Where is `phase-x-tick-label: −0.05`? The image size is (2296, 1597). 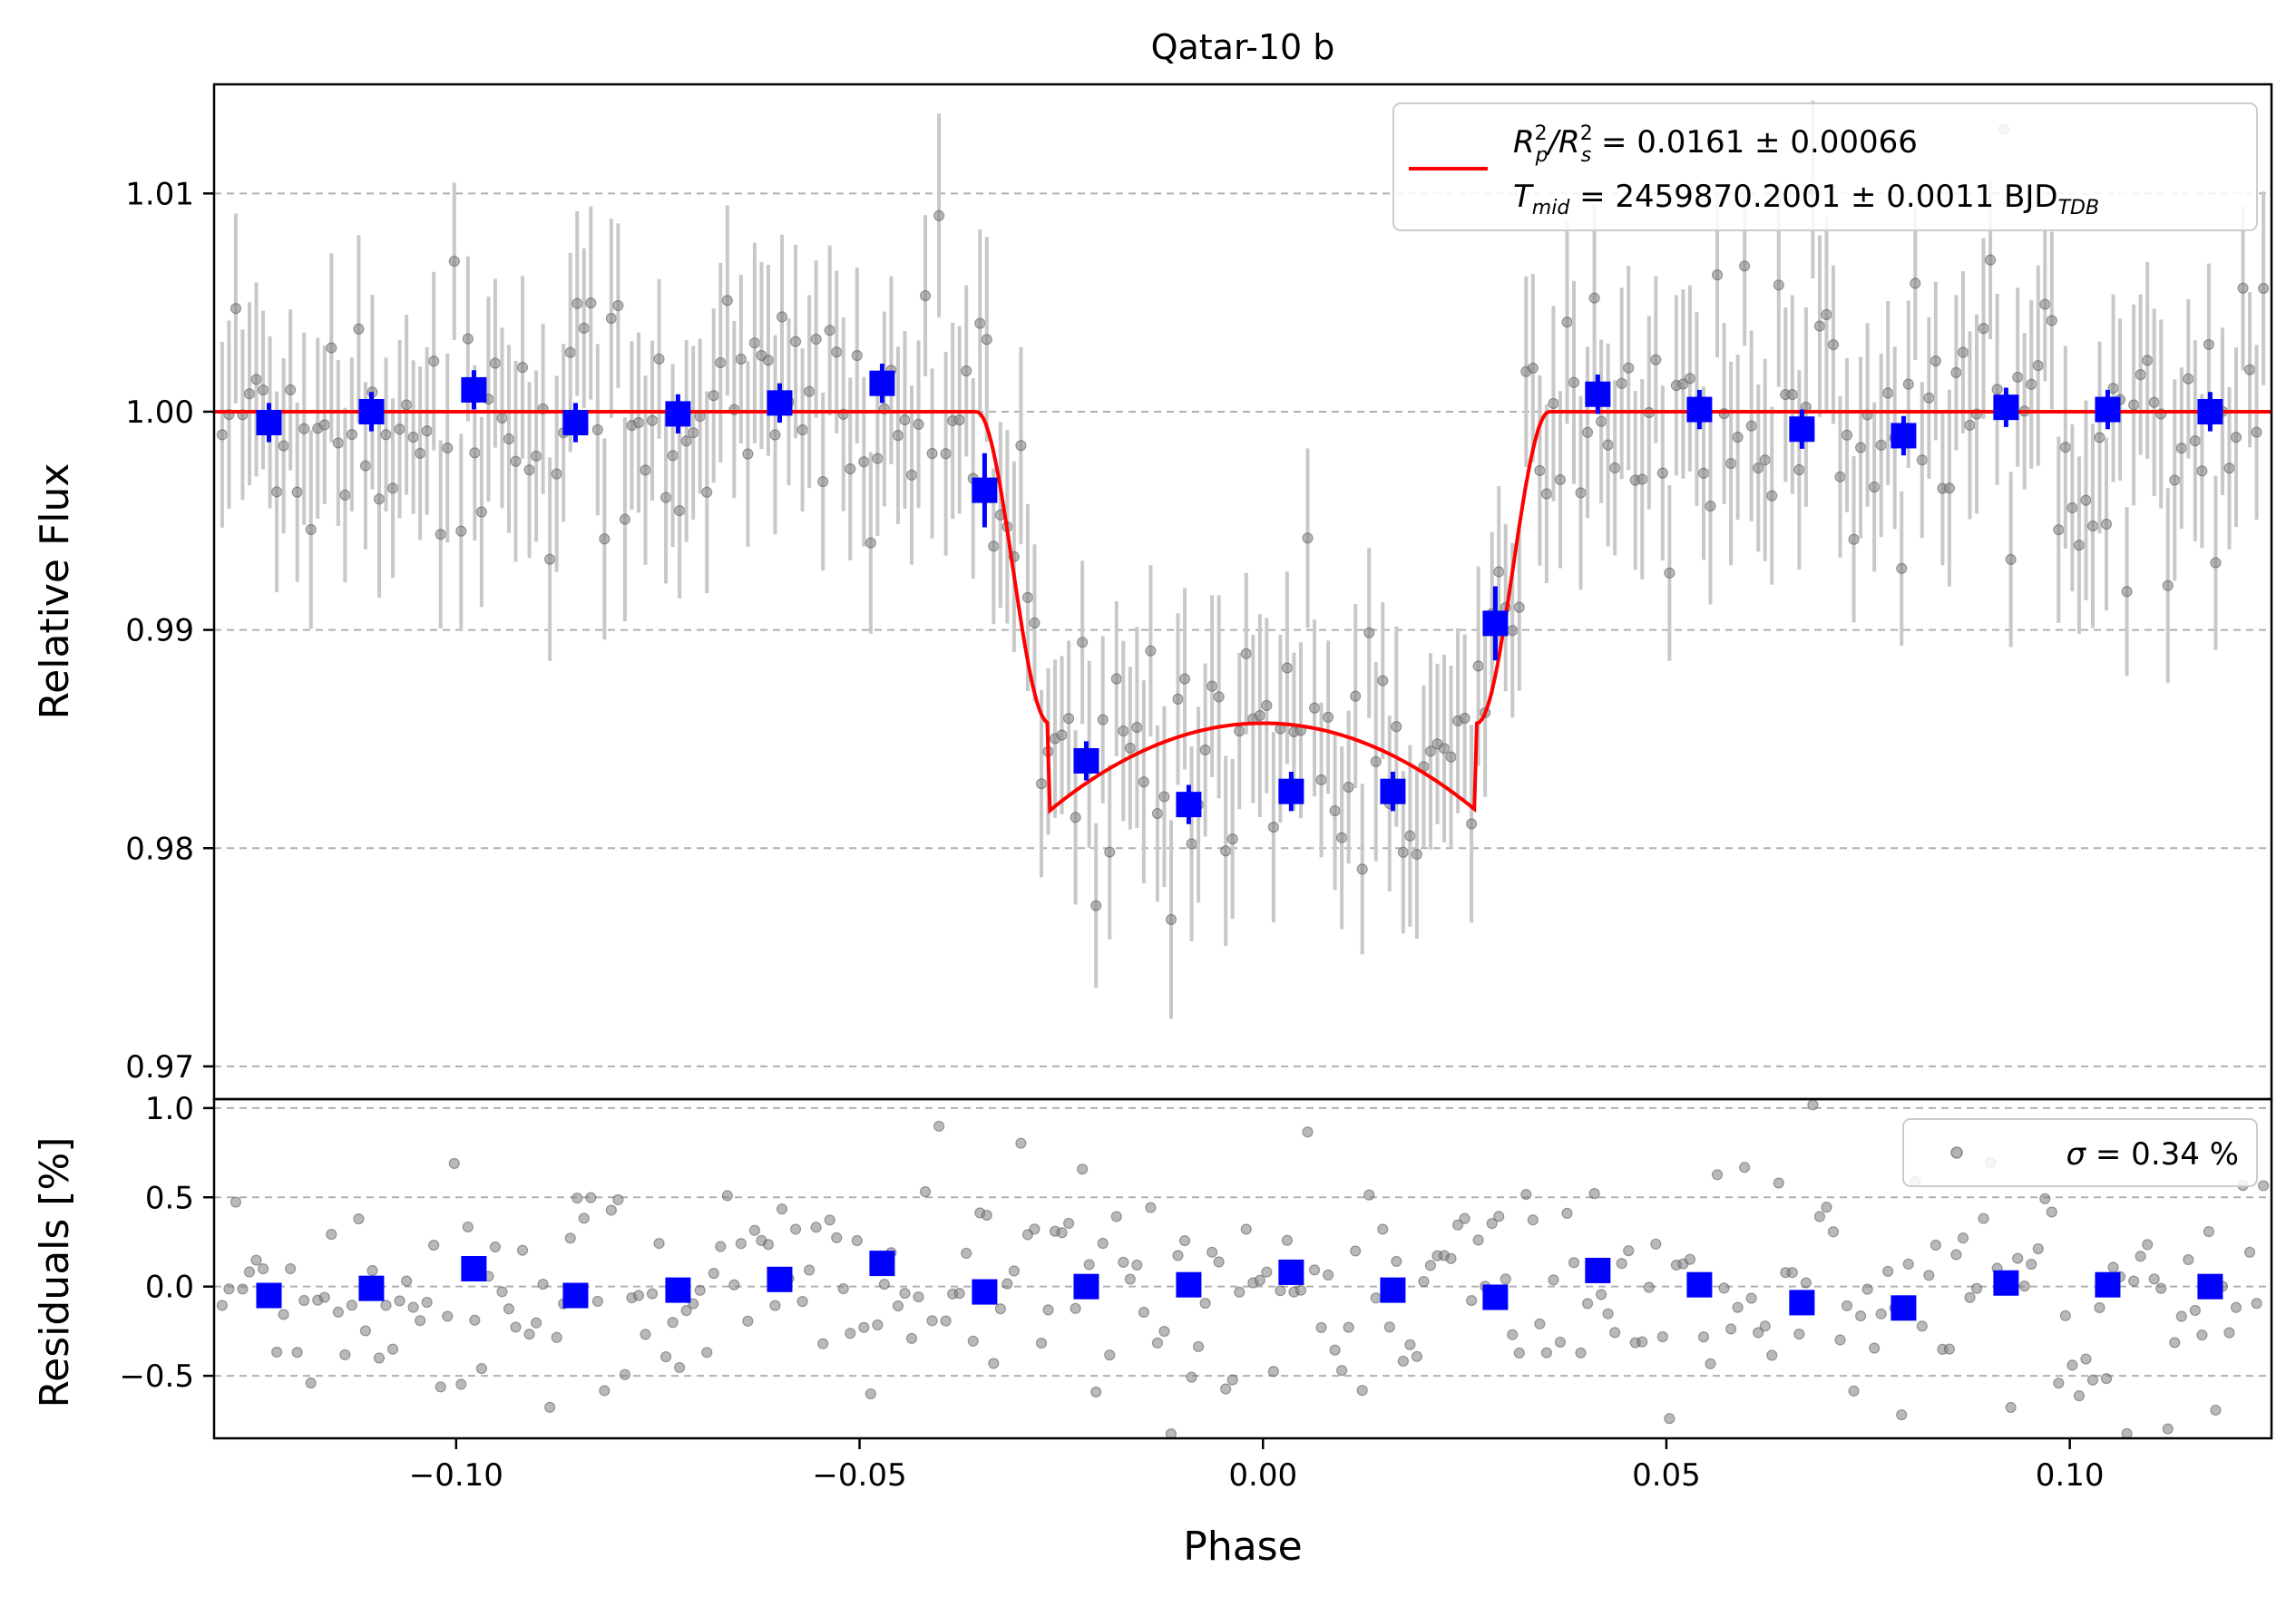 phase-x-tick-label: −0.05 is located at coordinates (859, 1475).